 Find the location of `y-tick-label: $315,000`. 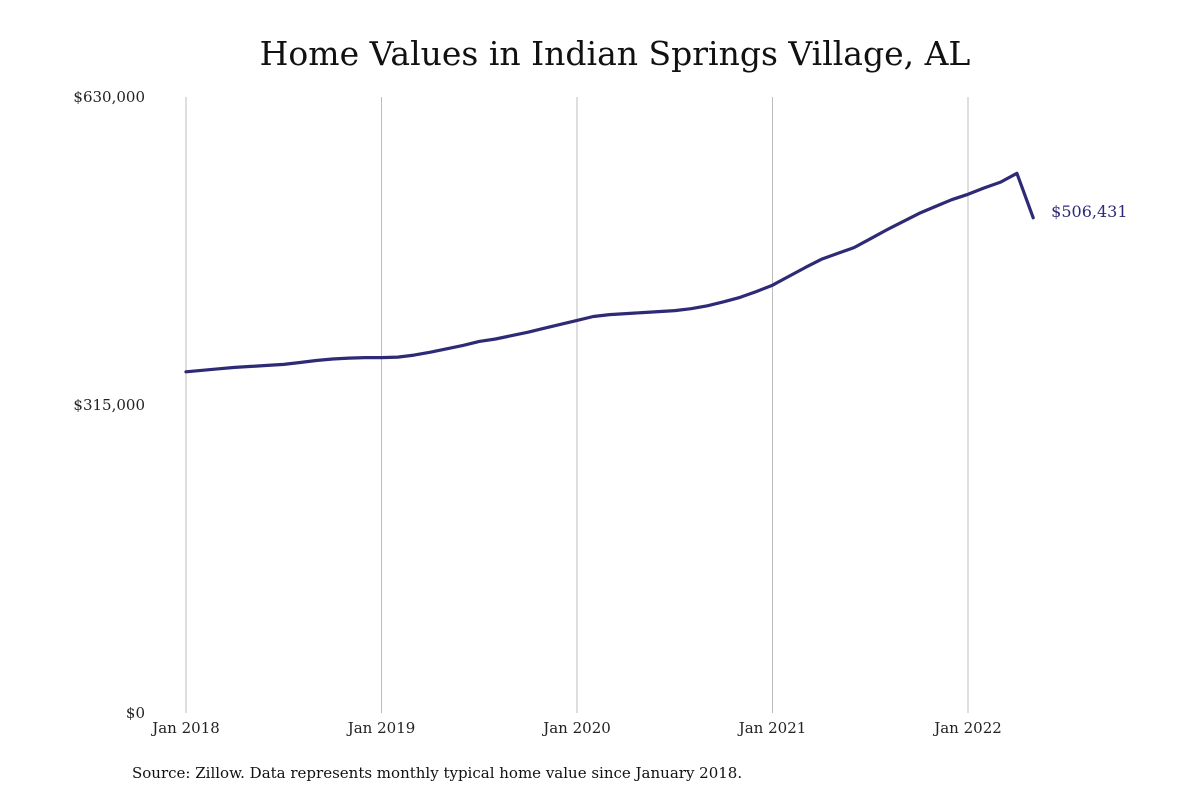

y-tick-label: $315,000 is located at coordinates (109, 405).